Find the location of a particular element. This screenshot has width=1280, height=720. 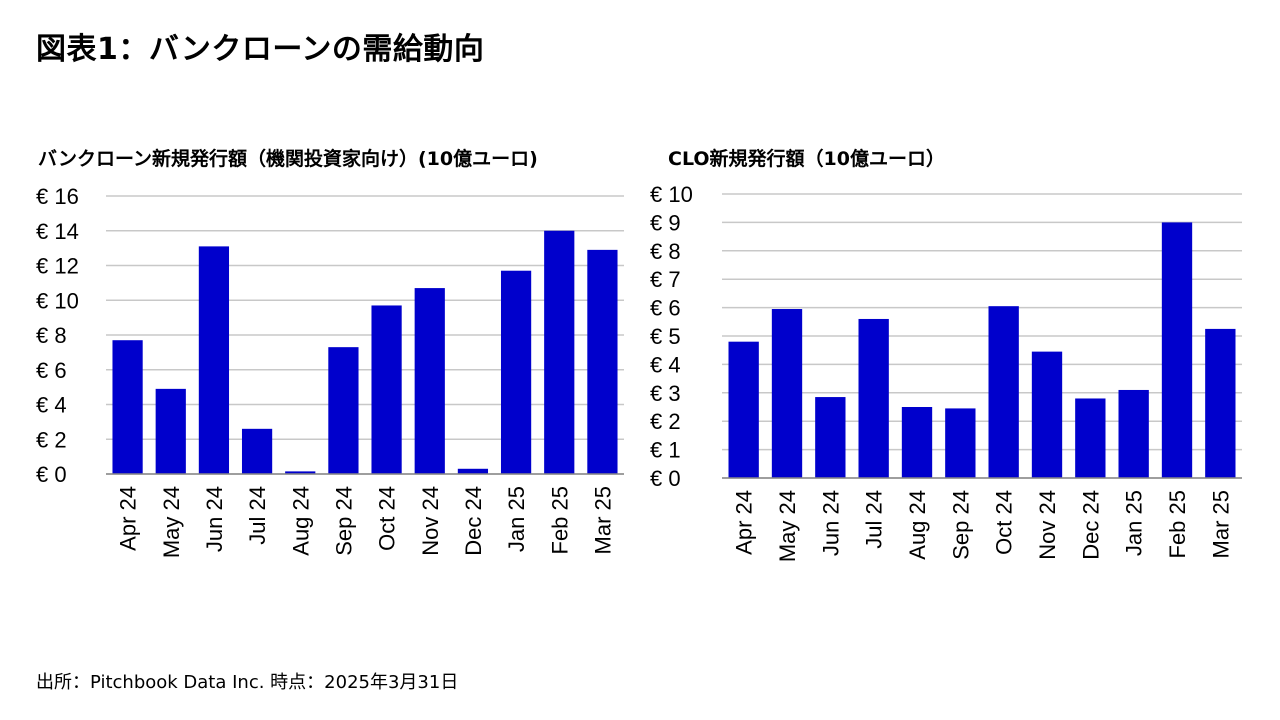

y-tick-label: € 14 is located at coordinates (57, 231).